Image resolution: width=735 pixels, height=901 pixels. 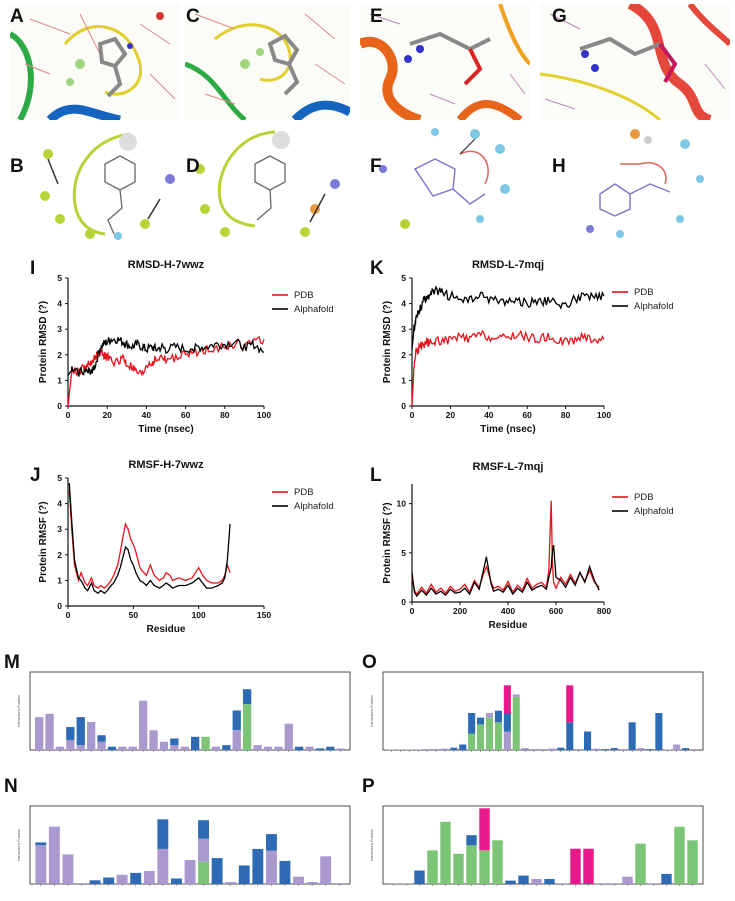 I want to click on bar-m-24-hbond, so click(x=288, y=736).